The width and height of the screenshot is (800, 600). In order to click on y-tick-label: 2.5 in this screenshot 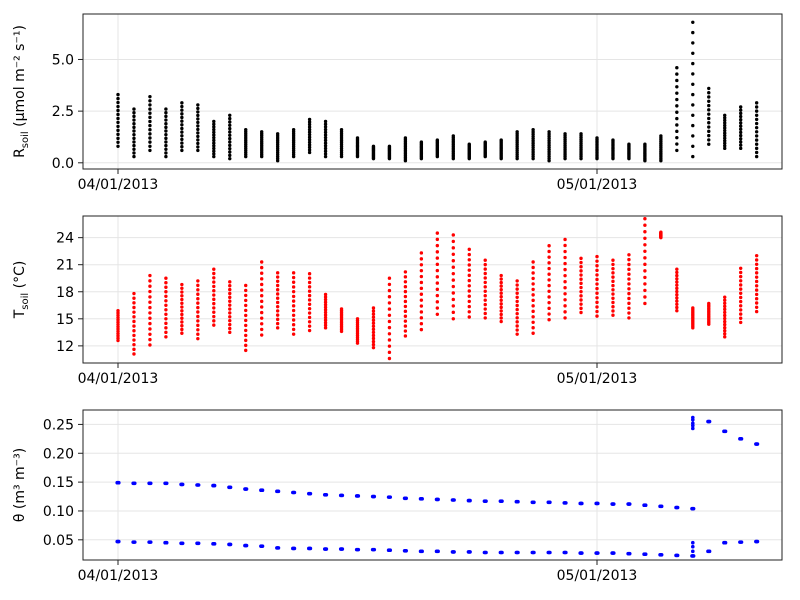, I will do `click(63, 112)`.